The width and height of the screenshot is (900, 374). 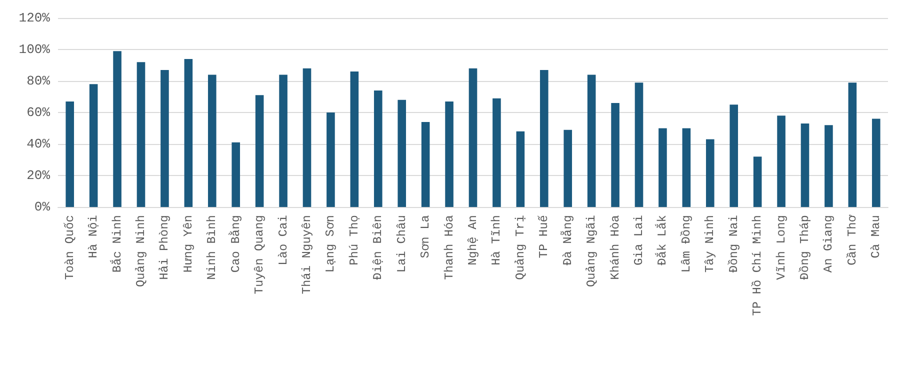 What do you see at coordinates (733, 244) in the screenshot?
I see `x-tick-label: Đồng Nai` at bounding box center [733, 244].